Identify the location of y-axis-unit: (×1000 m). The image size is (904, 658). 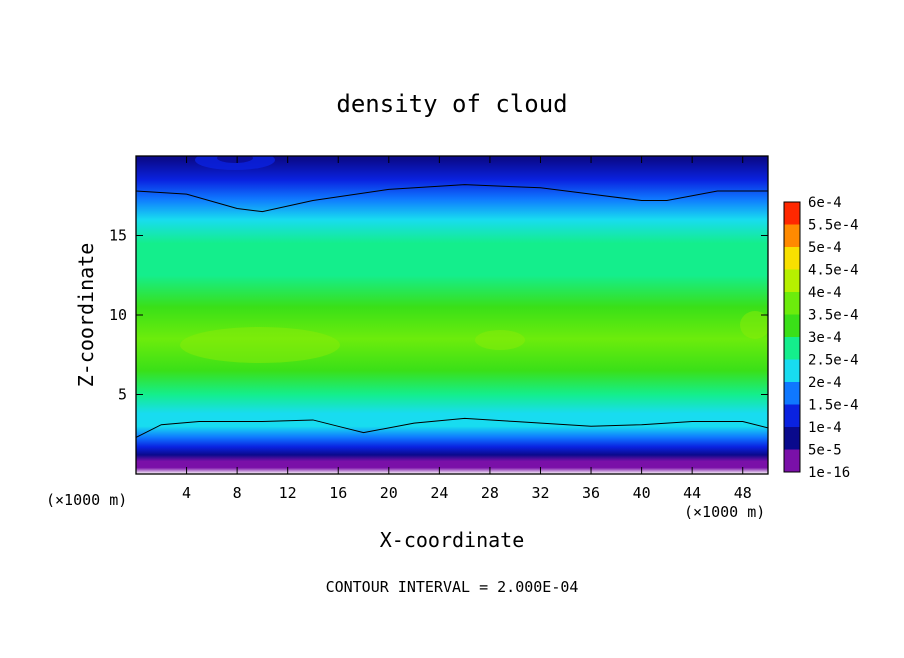
(86, 500).